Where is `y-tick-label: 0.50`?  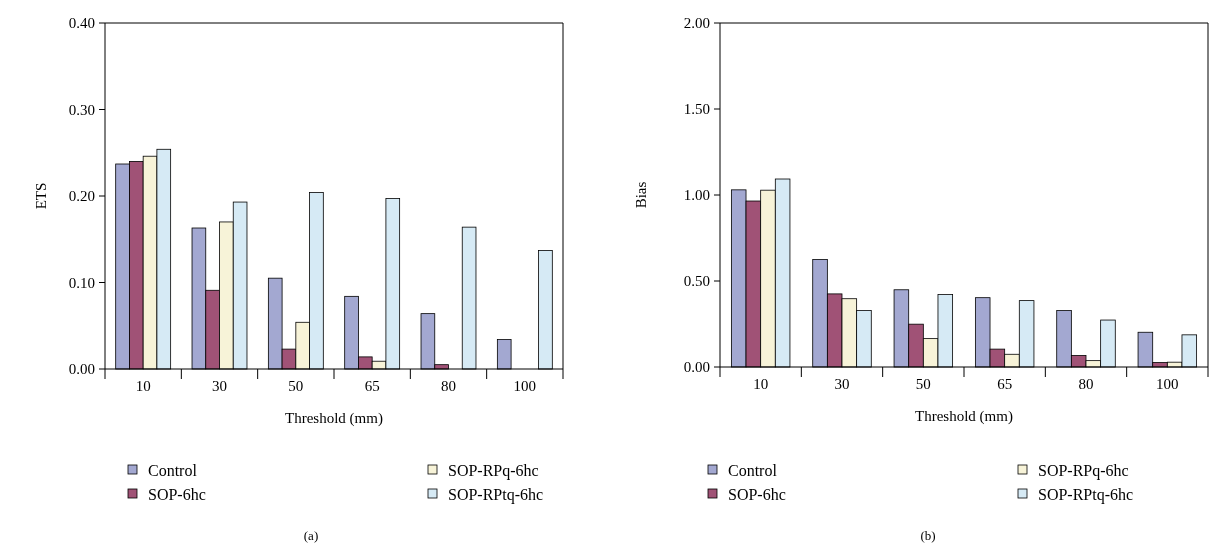 y-tick-label: 0.50 is located at coordinates (696, 281).